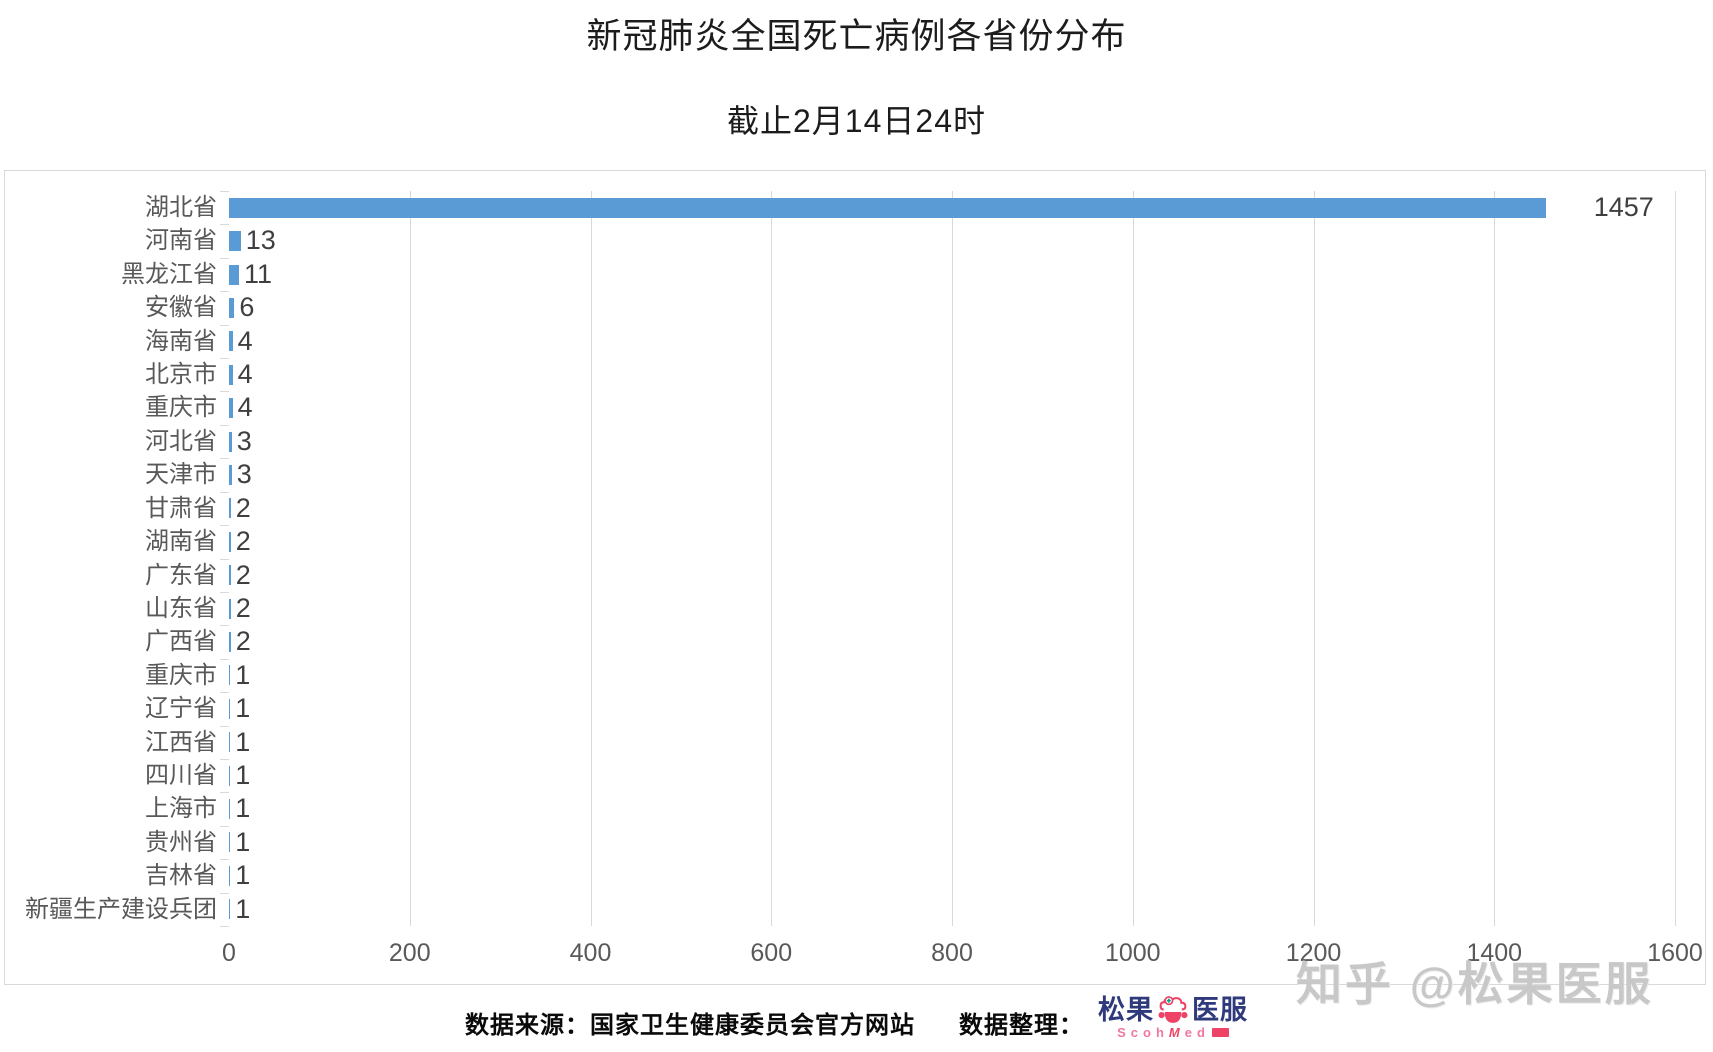 This screenshot has height=1052, width=1713. What do you see at coordinates (1494, 953) in the screenshot?
I see `x-axis-tick-label: 1400` at bounding box center [1494, 953].